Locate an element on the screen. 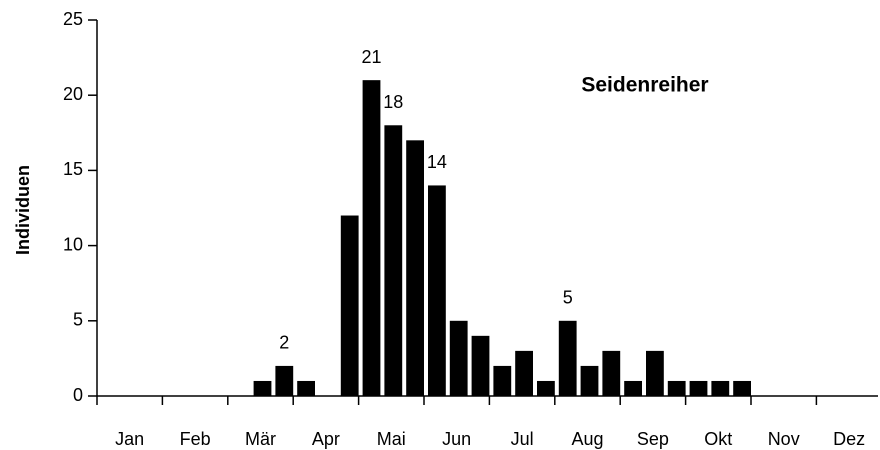  value-label: 18 is located at coordinates (393, 102).